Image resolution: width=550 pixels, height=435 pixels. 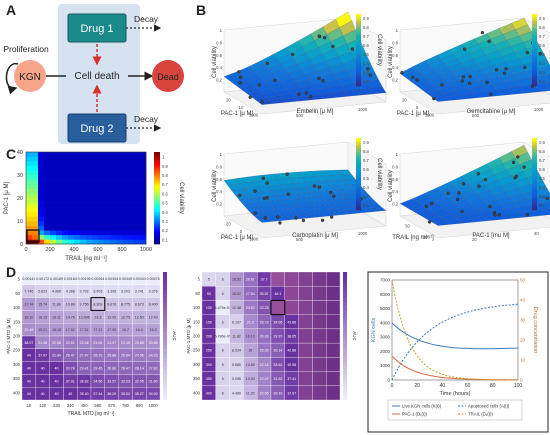 I want to click on colorbar-tick: 0.7, so click(x=366, y=160).